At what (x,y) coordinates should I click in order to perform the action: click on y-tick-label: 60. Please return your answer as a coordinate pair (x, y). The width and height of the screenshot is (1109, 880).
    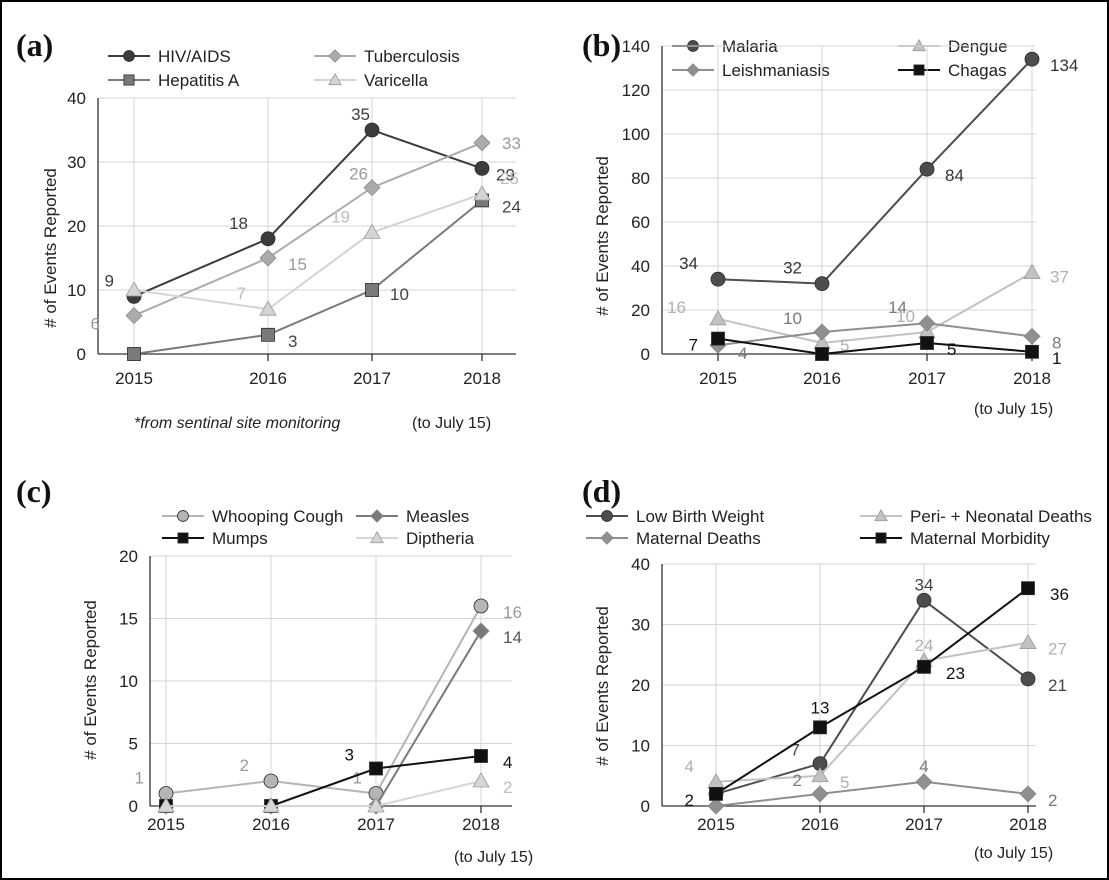
    Looking at the image, I should click on (640, 222).